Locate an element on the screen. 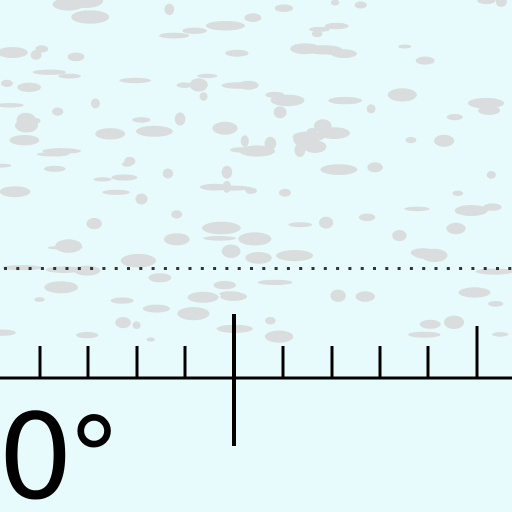  dotted-reference-line is located at coordinates (258, 268).